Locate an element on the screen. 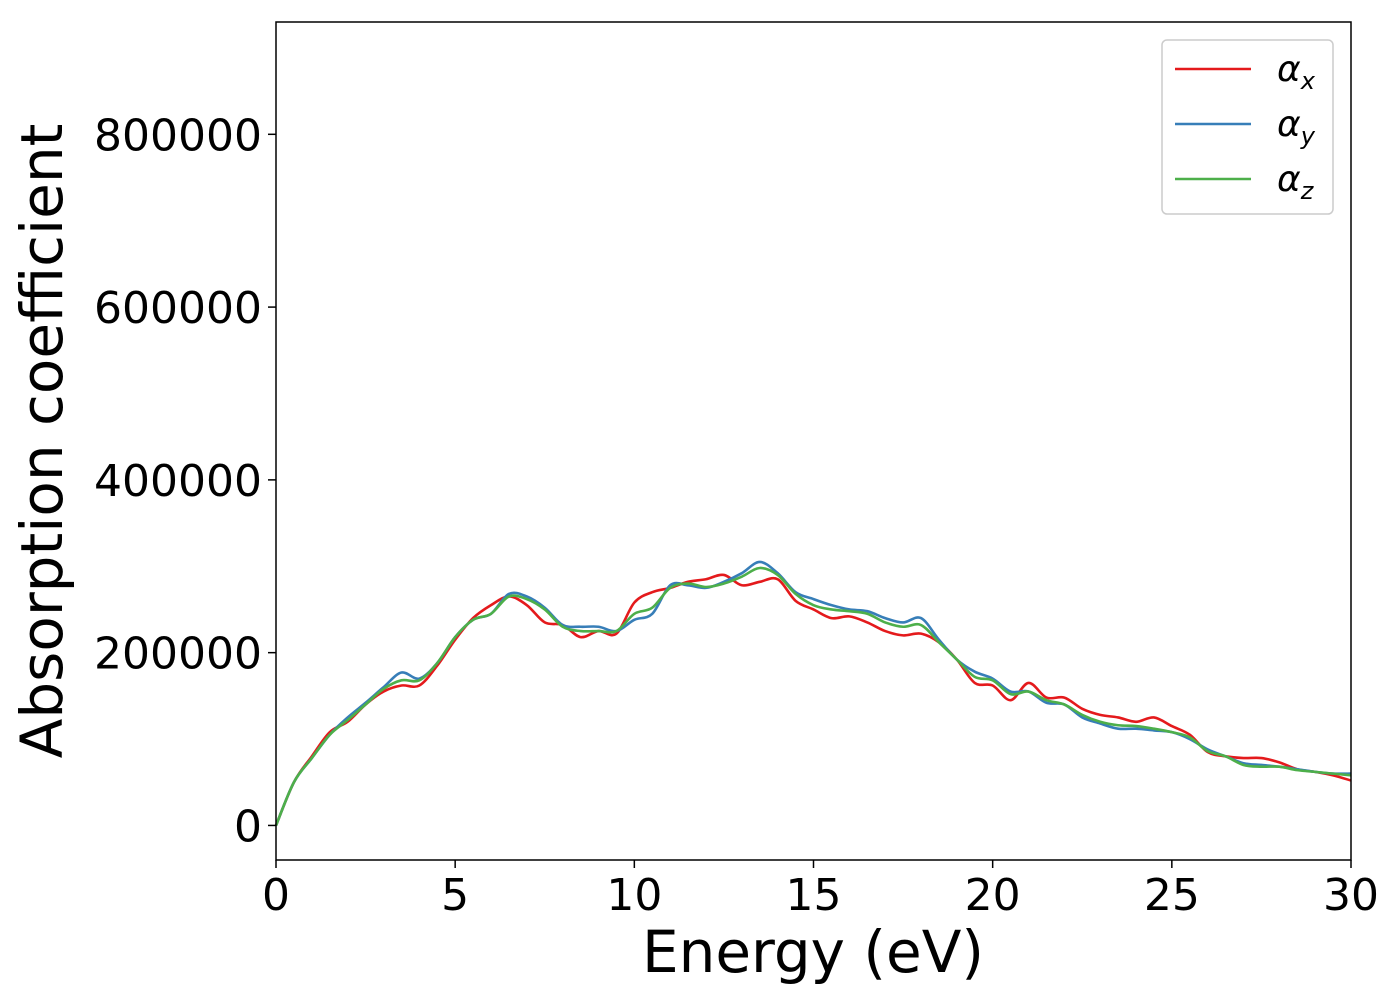 The height and width of the screenshot is (1000, 1400). x-axis-title: Energy (eV) is located at coordinates (813, 952).